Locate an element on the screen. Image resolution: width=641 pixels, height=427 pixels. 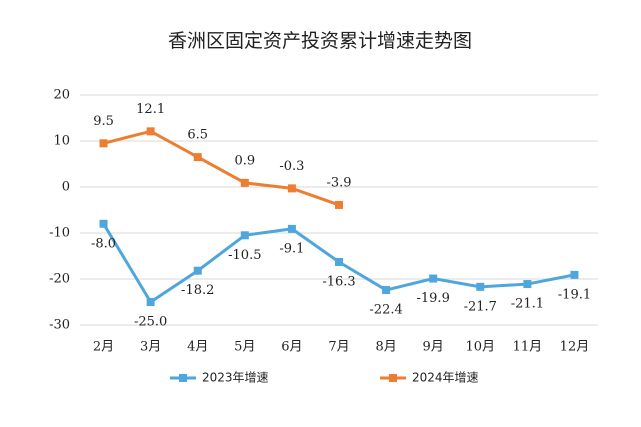
value-label: -0.3 is located at coordinates (291, 166).